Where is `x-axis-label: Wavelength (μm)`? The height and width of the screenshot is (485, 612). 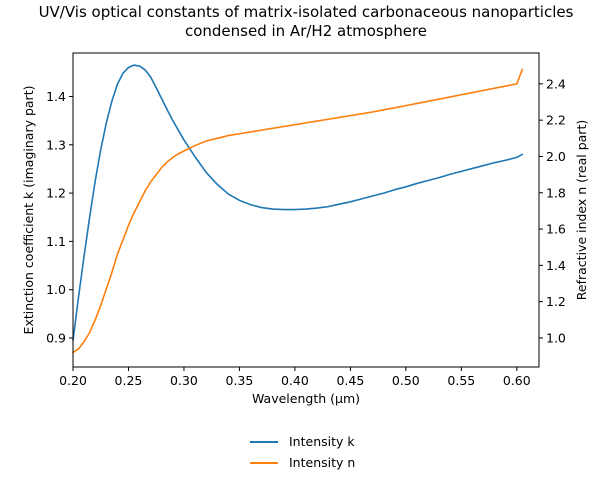
x-axis-label: Wavelength (μm) is located at coordinates (306, 398).